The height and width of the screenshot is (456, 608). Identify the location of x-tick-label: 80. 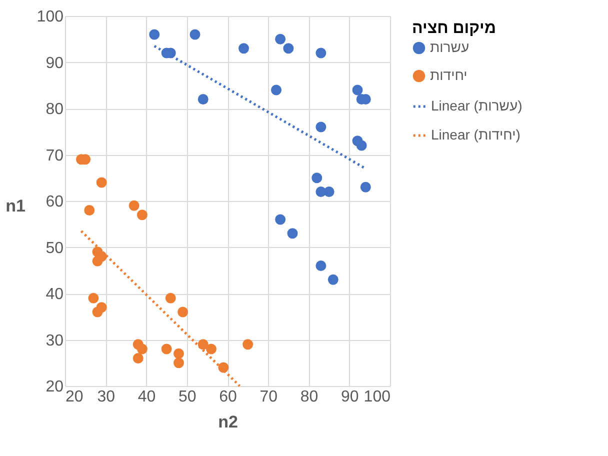
(309, 397).